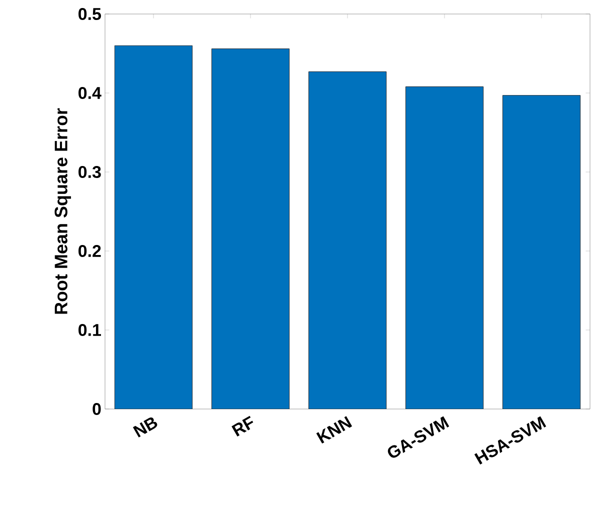 The width and height of the screenshot is (602, 522). What do you see at coordinates (334, 430) in the screenshot?
I see `x-tick-label: KNN` at bounding box center [334, 430].